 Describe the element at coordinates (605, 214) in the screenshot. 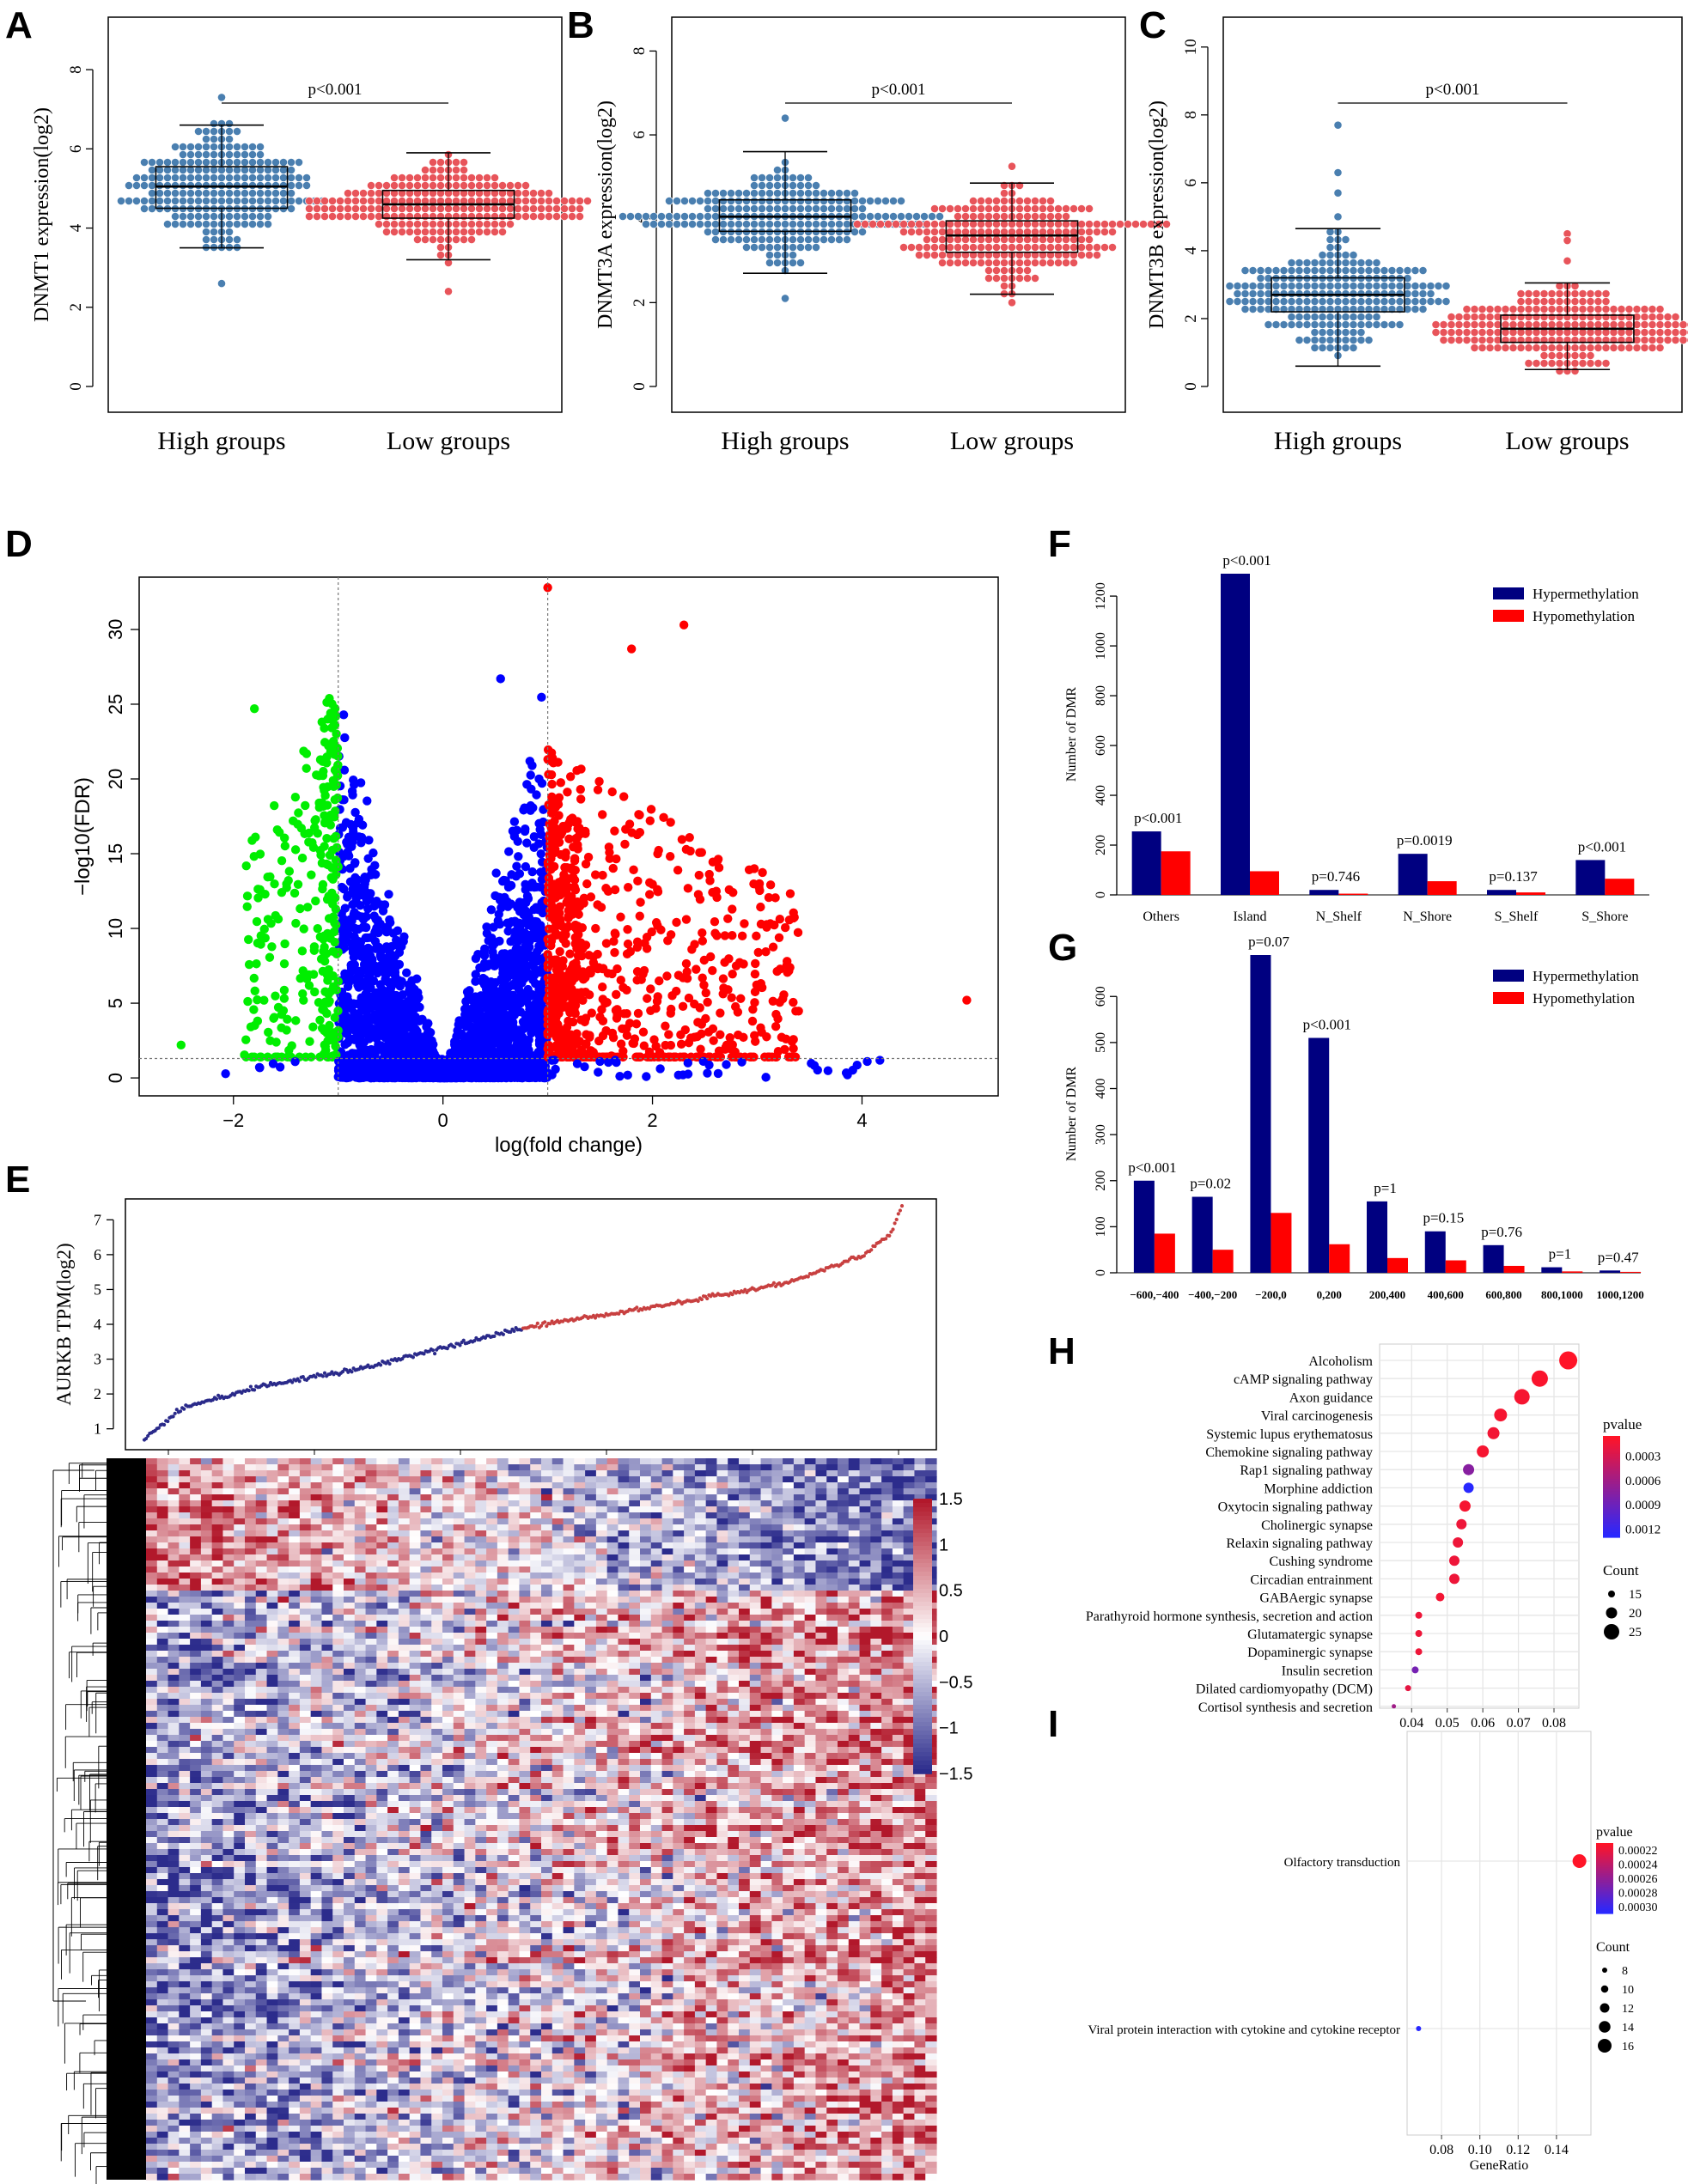

I see `y-axis-label: DNMT3A expression(log2)` at that location.